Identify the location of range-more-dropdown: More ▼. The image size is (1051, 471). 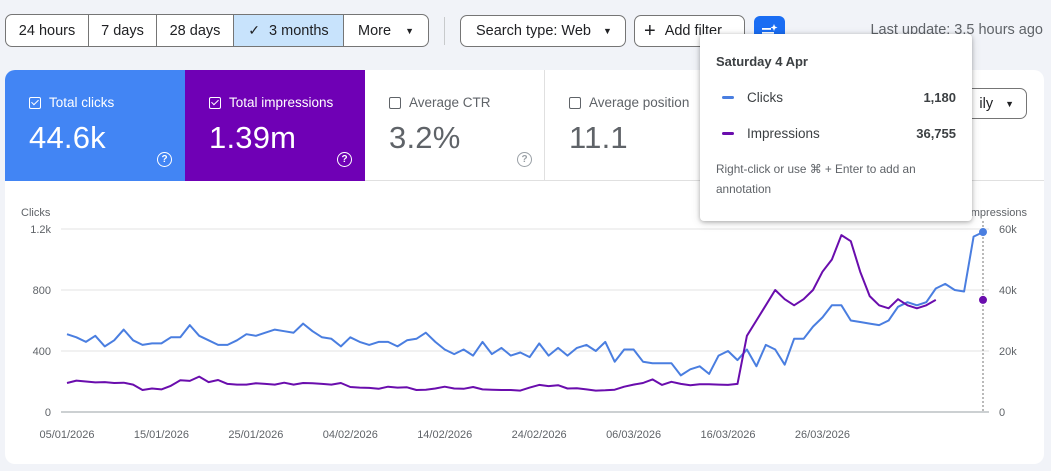
(386, 30).